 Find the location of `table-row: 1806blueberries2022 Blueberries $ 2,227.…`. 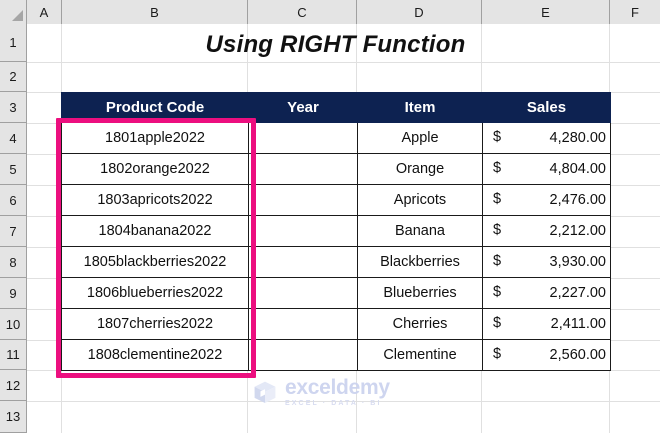

table-row: 1806blueberries2022 Blueberries $ 2,227.… is located at coordinates (336, 293).